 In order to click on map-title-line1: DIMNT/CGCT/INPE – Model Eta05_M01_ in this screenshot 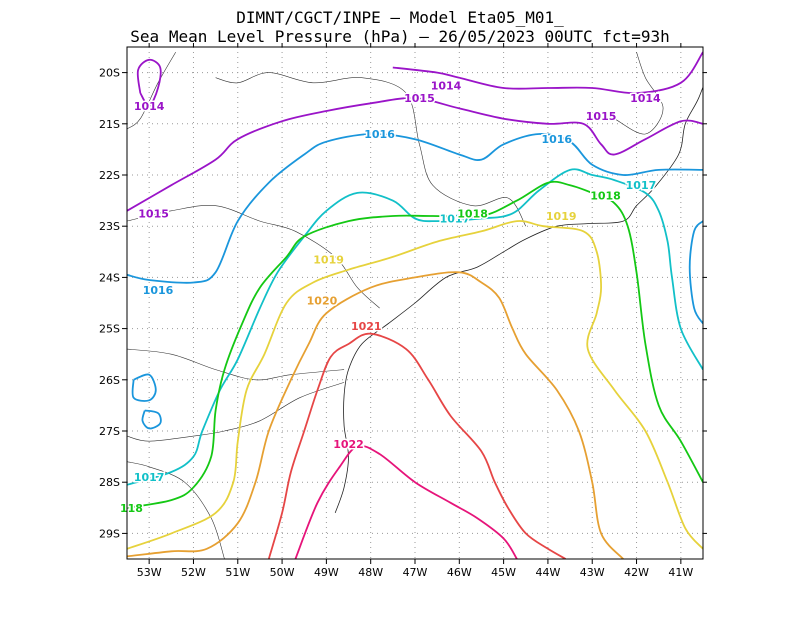, I will do `click(400, 17)`.